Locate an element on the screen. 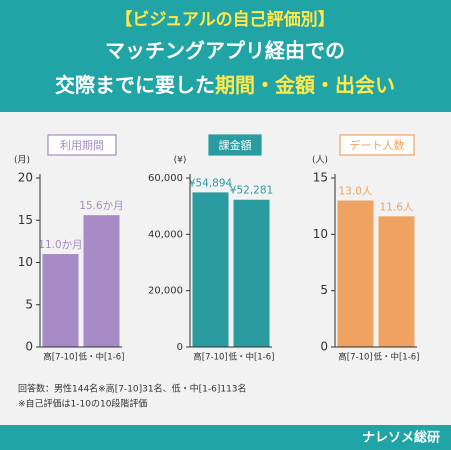  value-label: 15.6か月 is located at coordinates (101, 206).